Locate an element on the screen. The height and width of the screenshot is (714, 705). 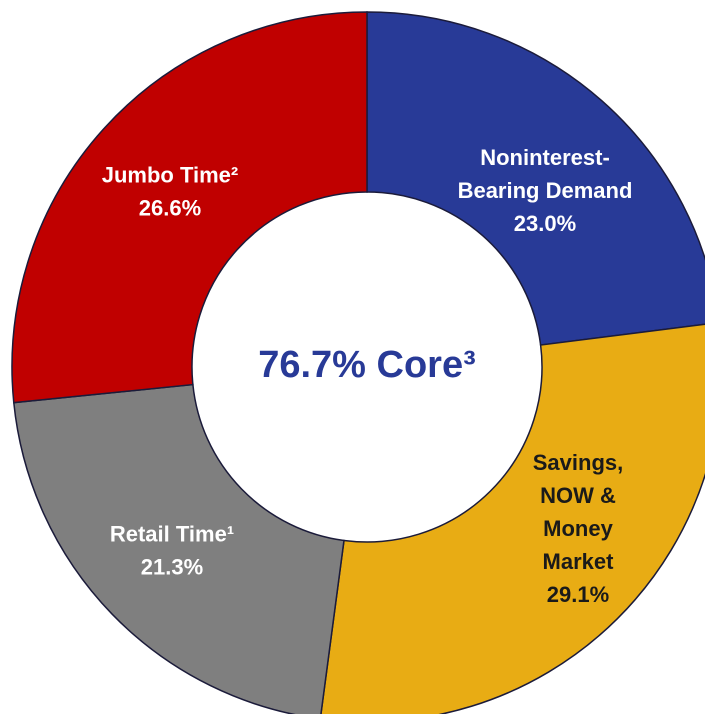
slice-label: Bearing Demand is located at coordinates (545, 190).